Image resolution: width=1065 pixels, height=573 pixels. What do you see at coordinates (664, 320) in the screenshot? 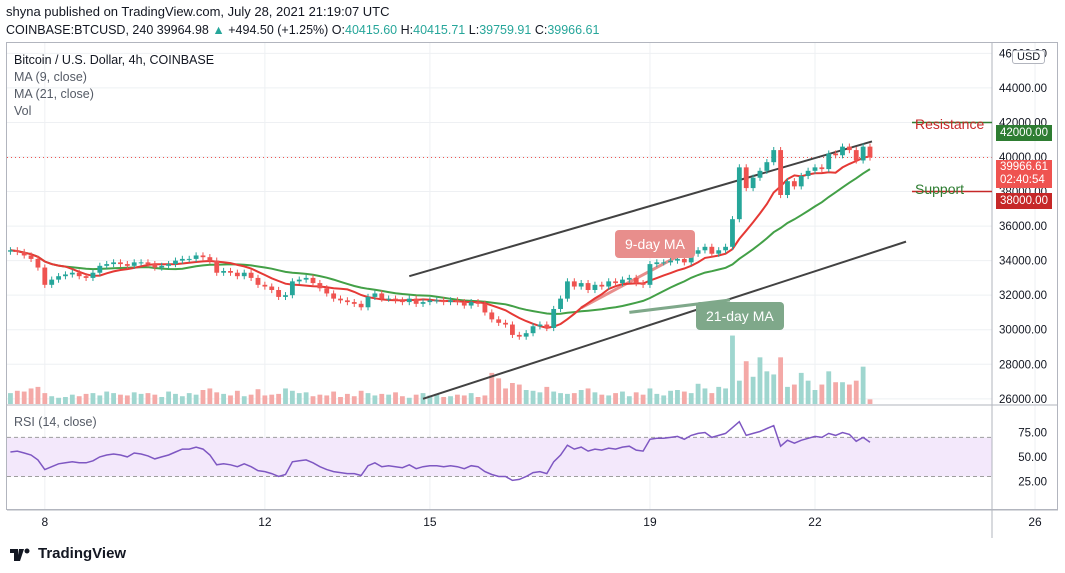
I see `channel-lower-line` at bounding box center [664, 320].